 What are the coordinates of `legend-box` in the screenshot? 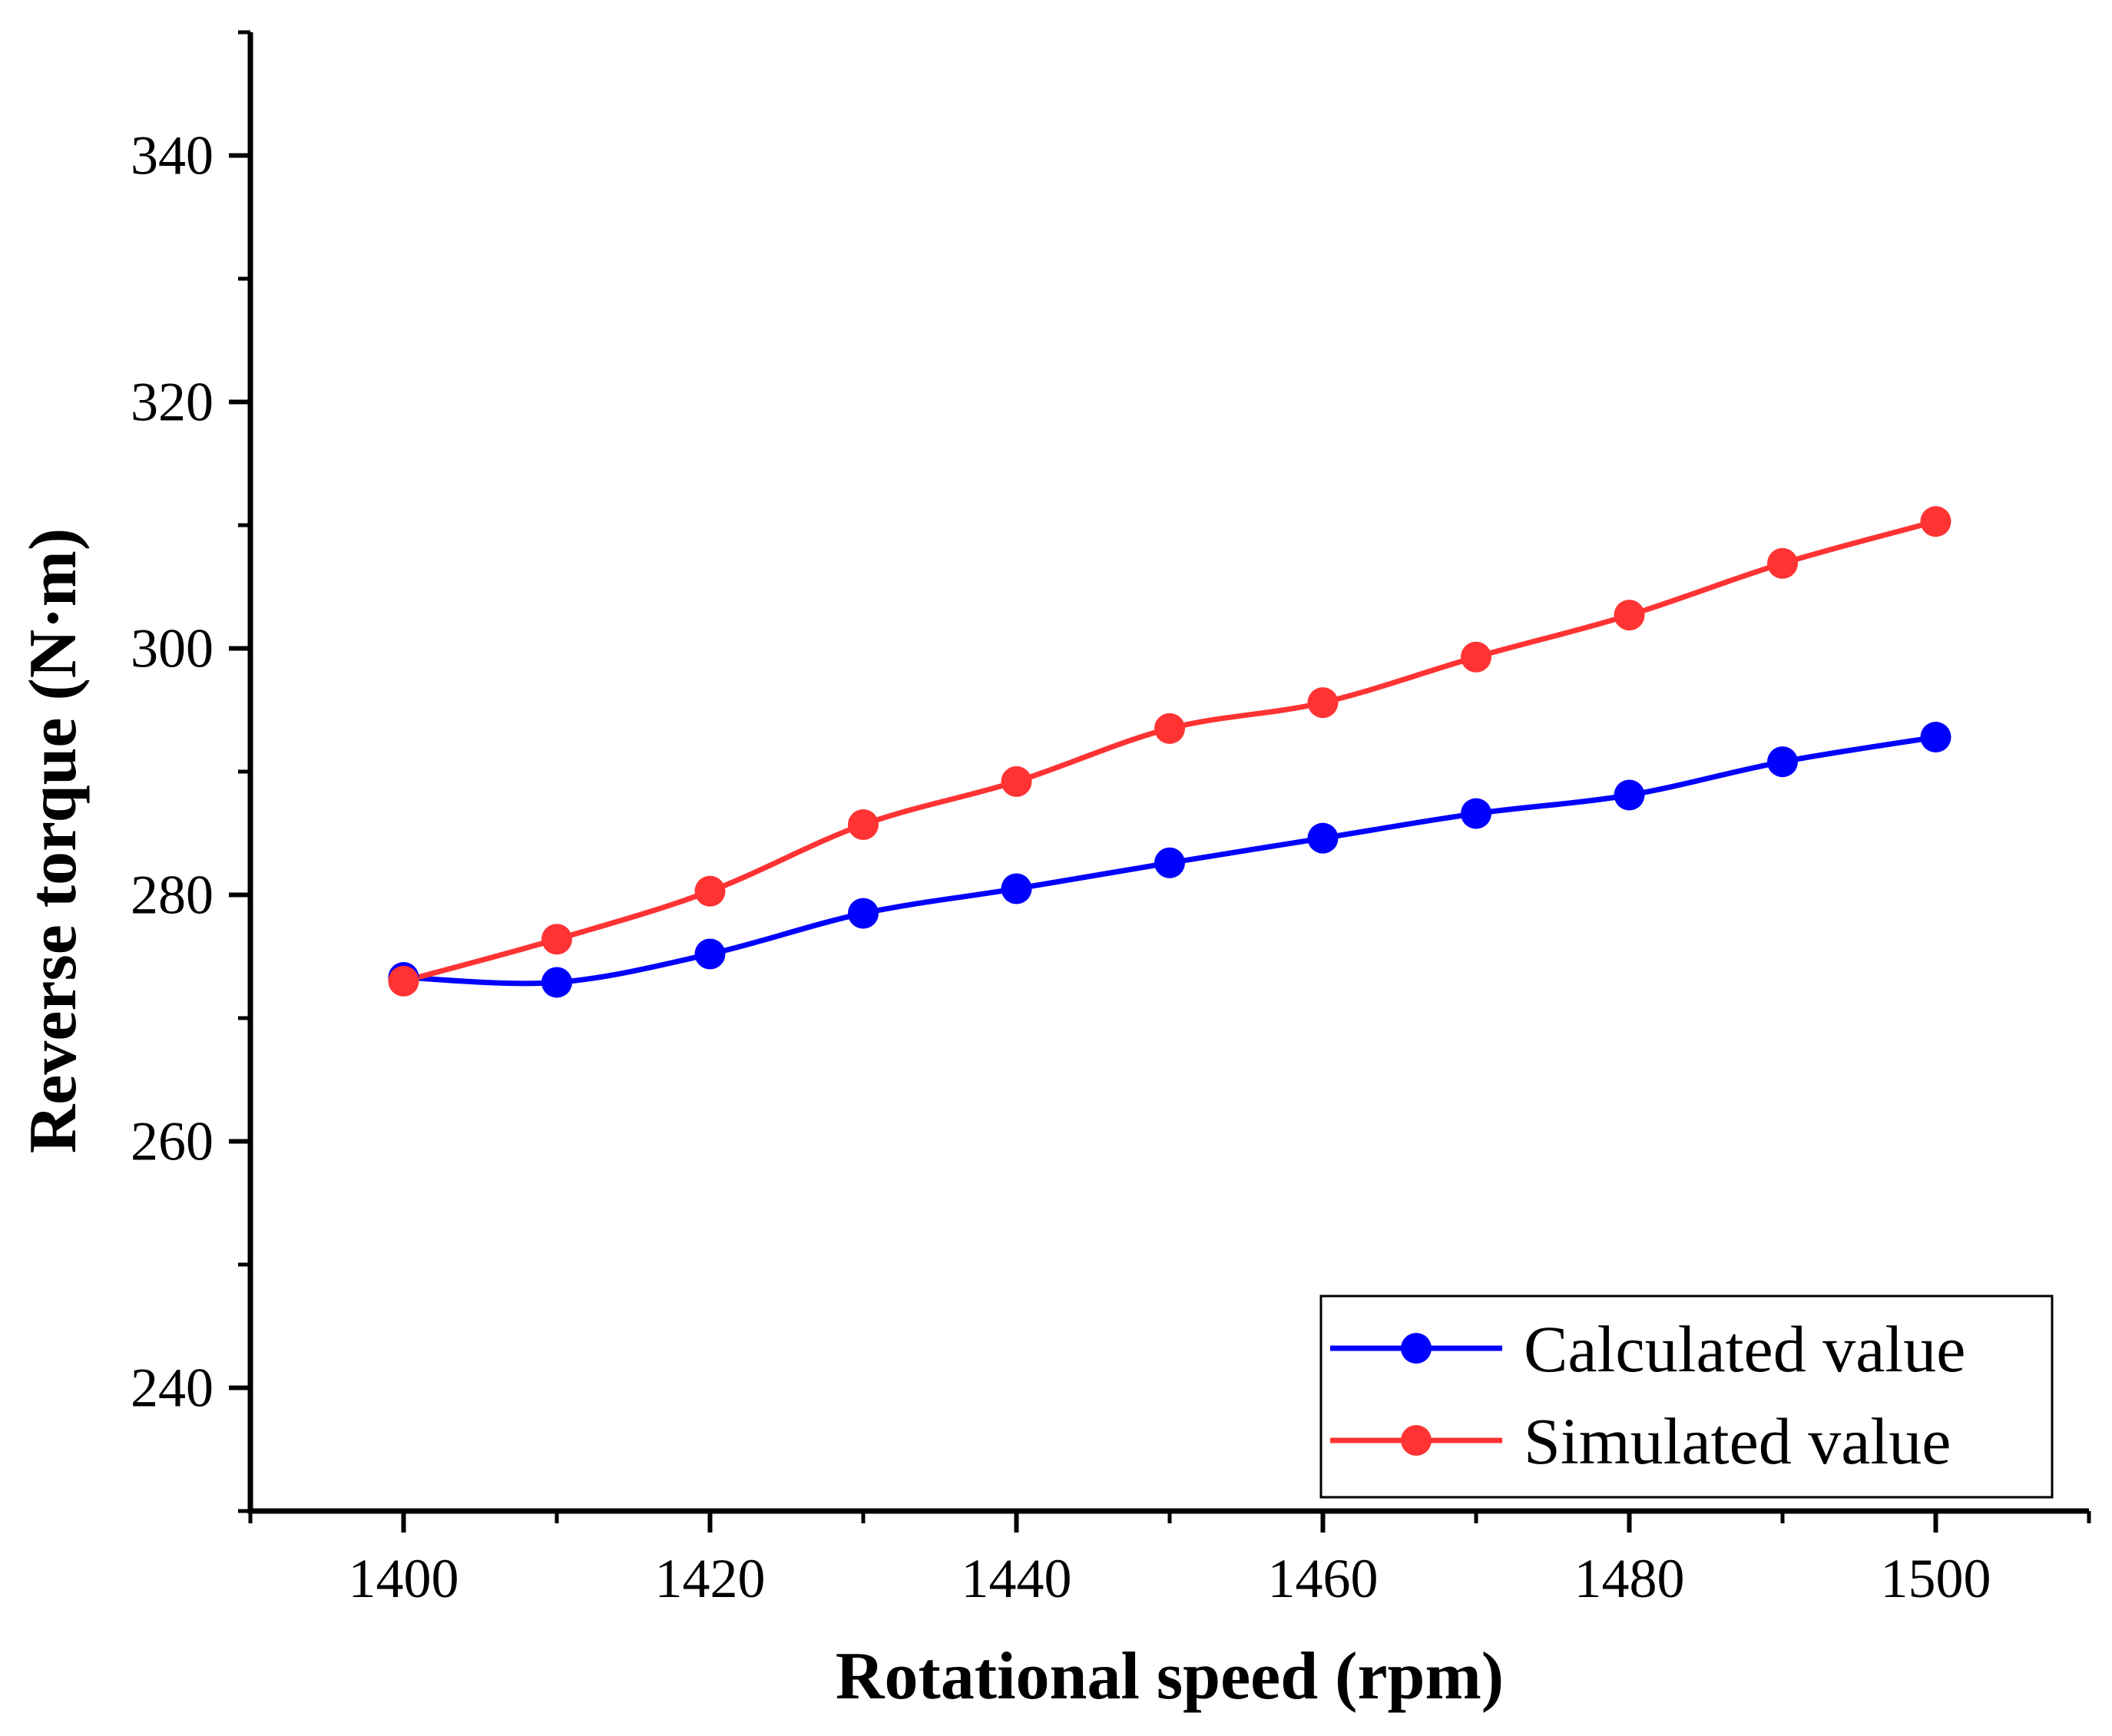 It's located at (1686, 1397).